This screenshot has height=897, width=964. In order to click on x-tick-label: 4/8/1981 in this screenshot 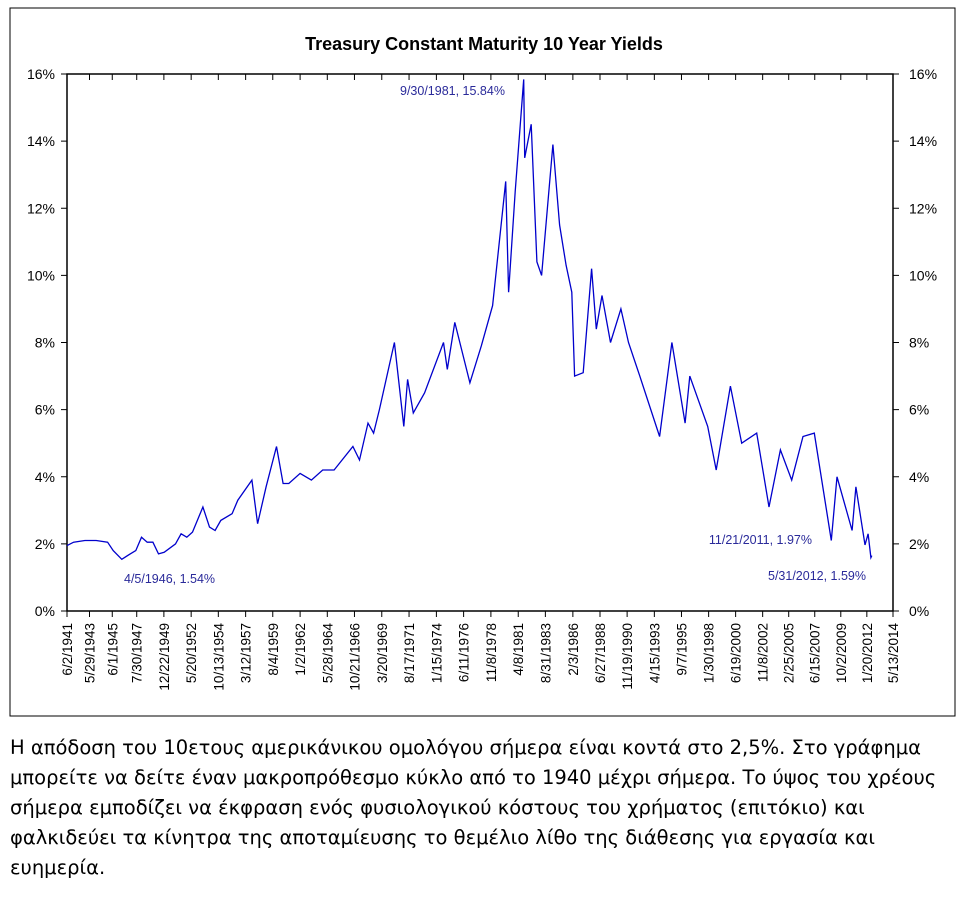, I will do `click(518, 649)`.